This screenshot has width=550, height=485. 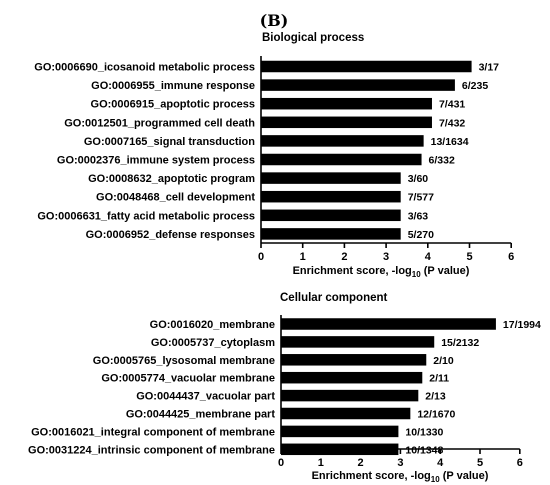 I want to click on category-label: GO:0048468_cell development, so click(x=175, y=198).